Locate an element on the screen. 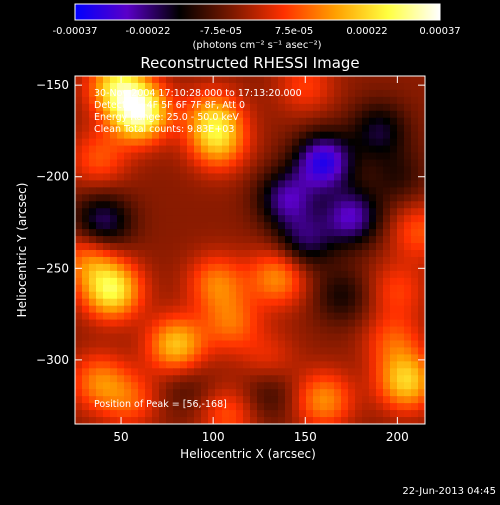 The width and height of the screenshot is (500, 505). y-tick-label: −300 is located at coordinates (52, 360).